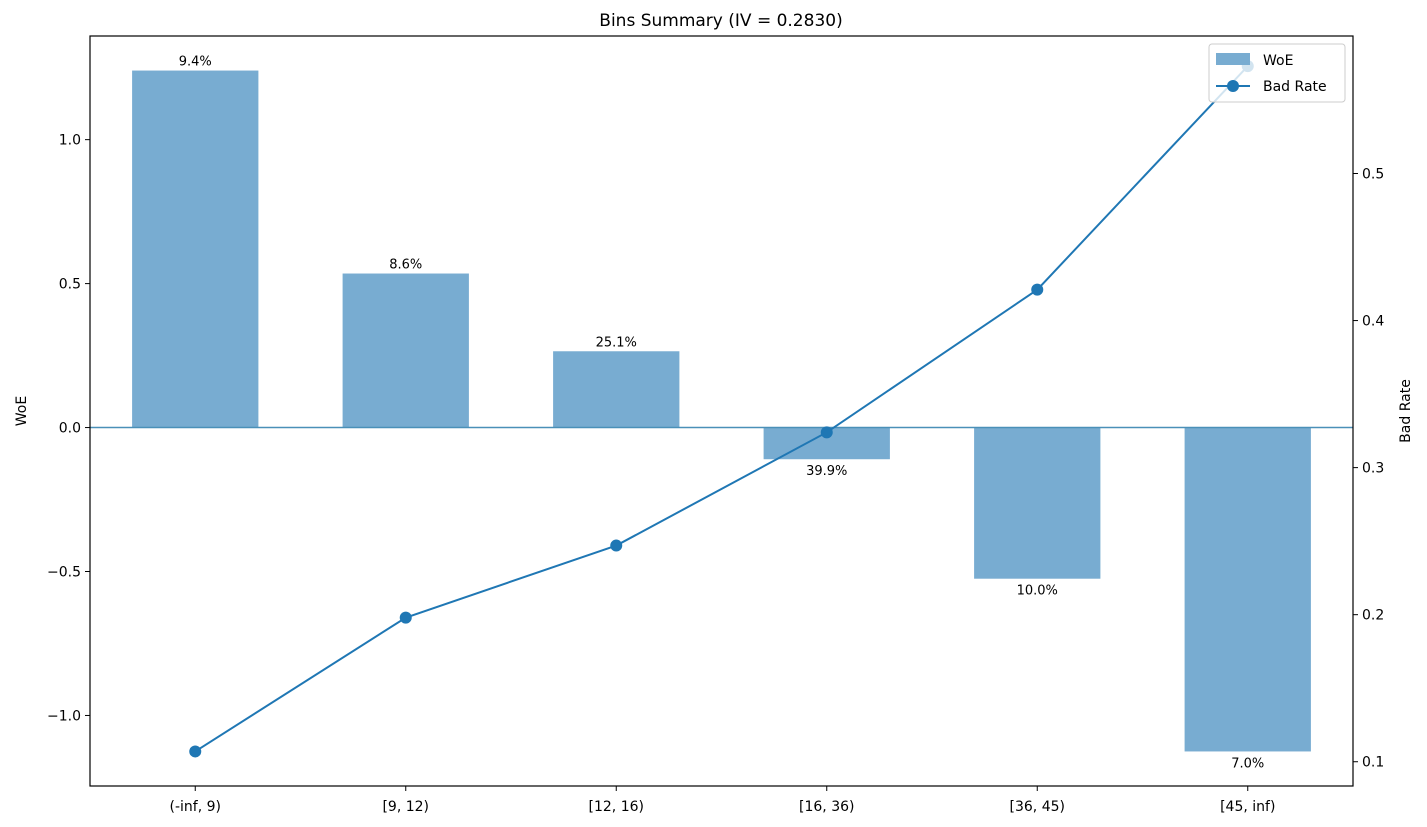  I want to click on y-right-tick-label: 0.1, so click(1373, 763).